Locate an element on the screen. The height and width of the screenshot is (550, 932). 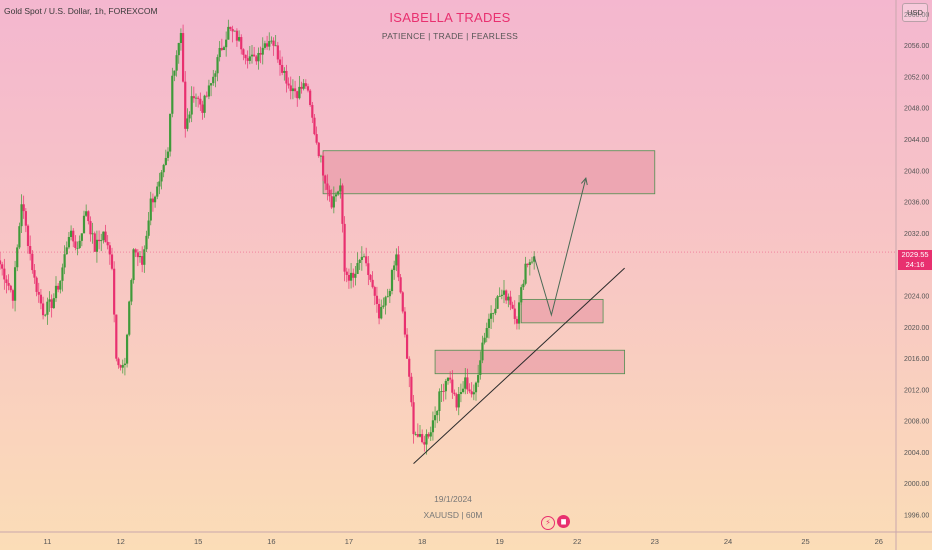
y-tick-label: 2000.00 is located at coordinates (916, 484).